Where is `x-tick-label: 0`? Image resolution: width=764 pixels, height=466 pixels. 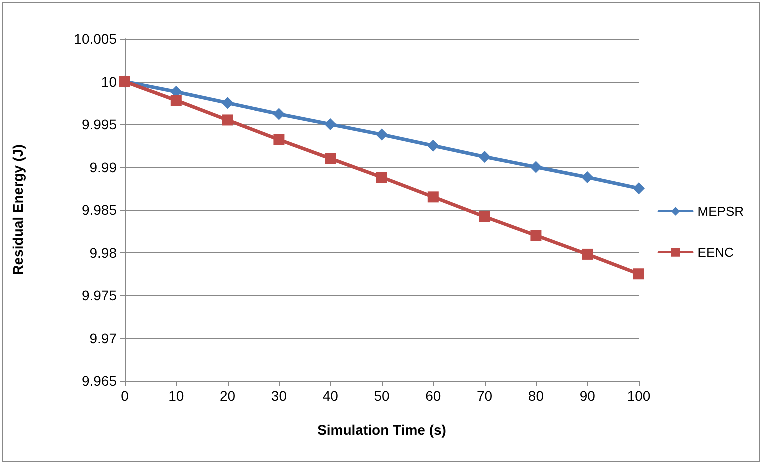 x-tick-label: 0 is located at coordinates (125, 396).